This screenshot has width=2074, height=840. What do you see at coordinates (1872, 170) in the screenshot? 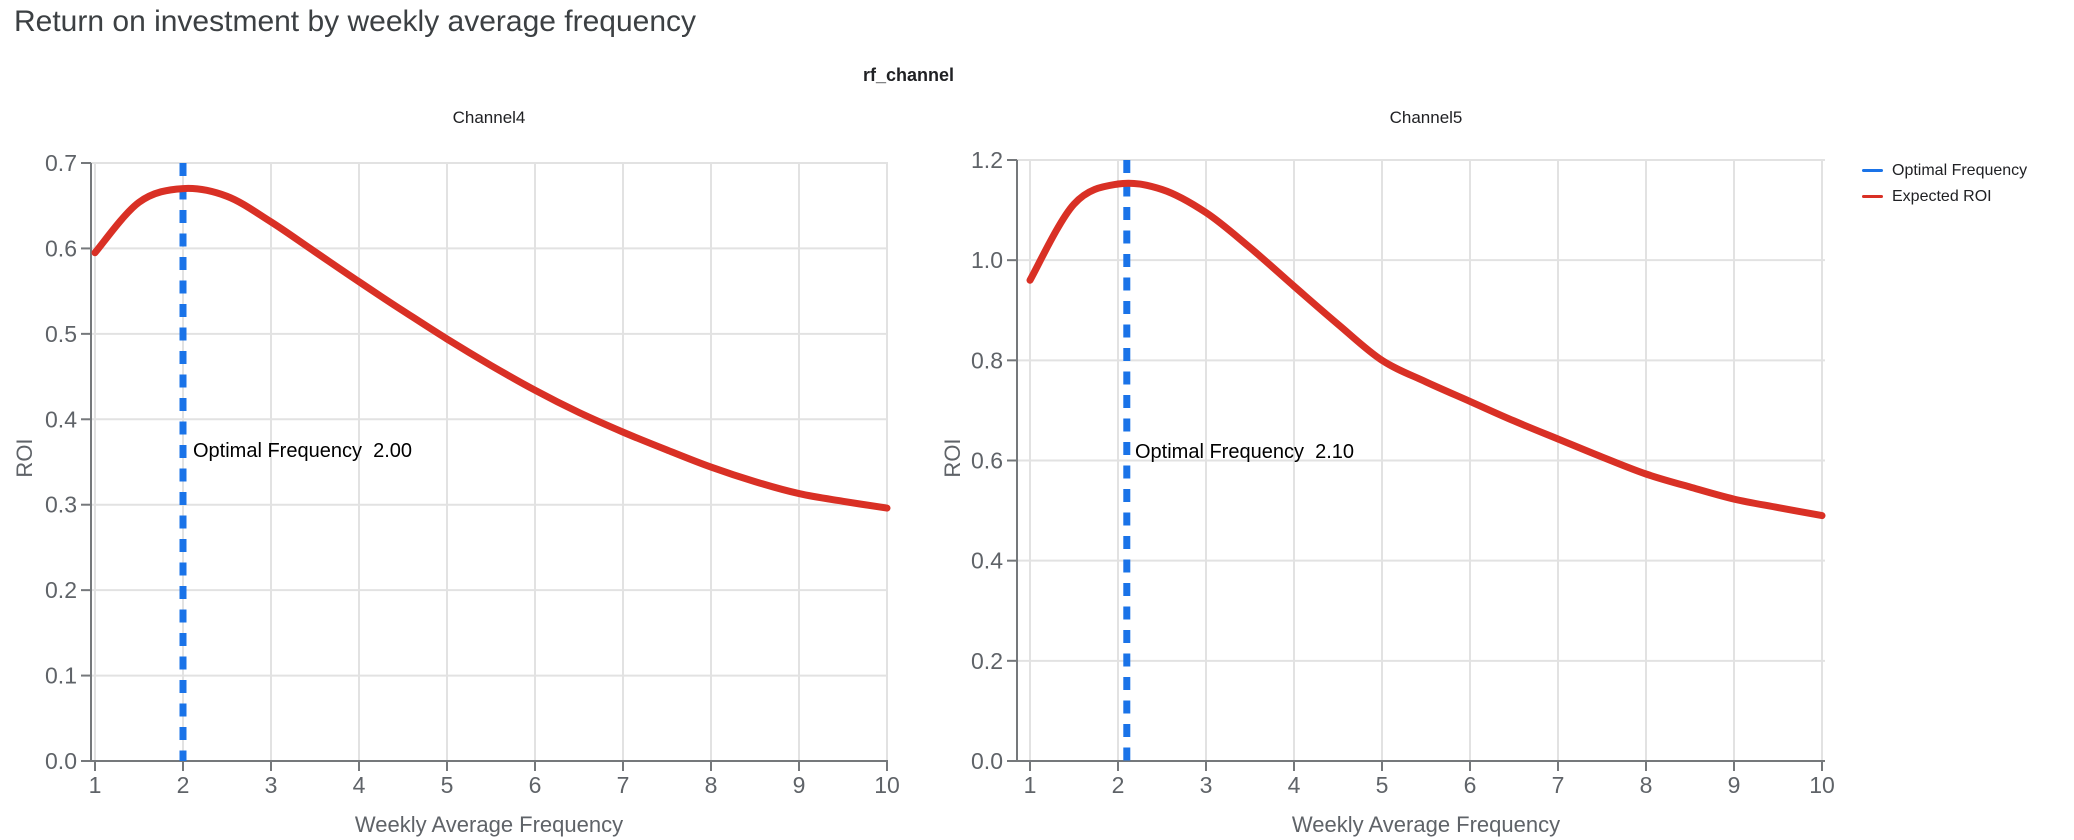
I see `optimal-frequency-line-swatch` at bounding box center [1872, 170].